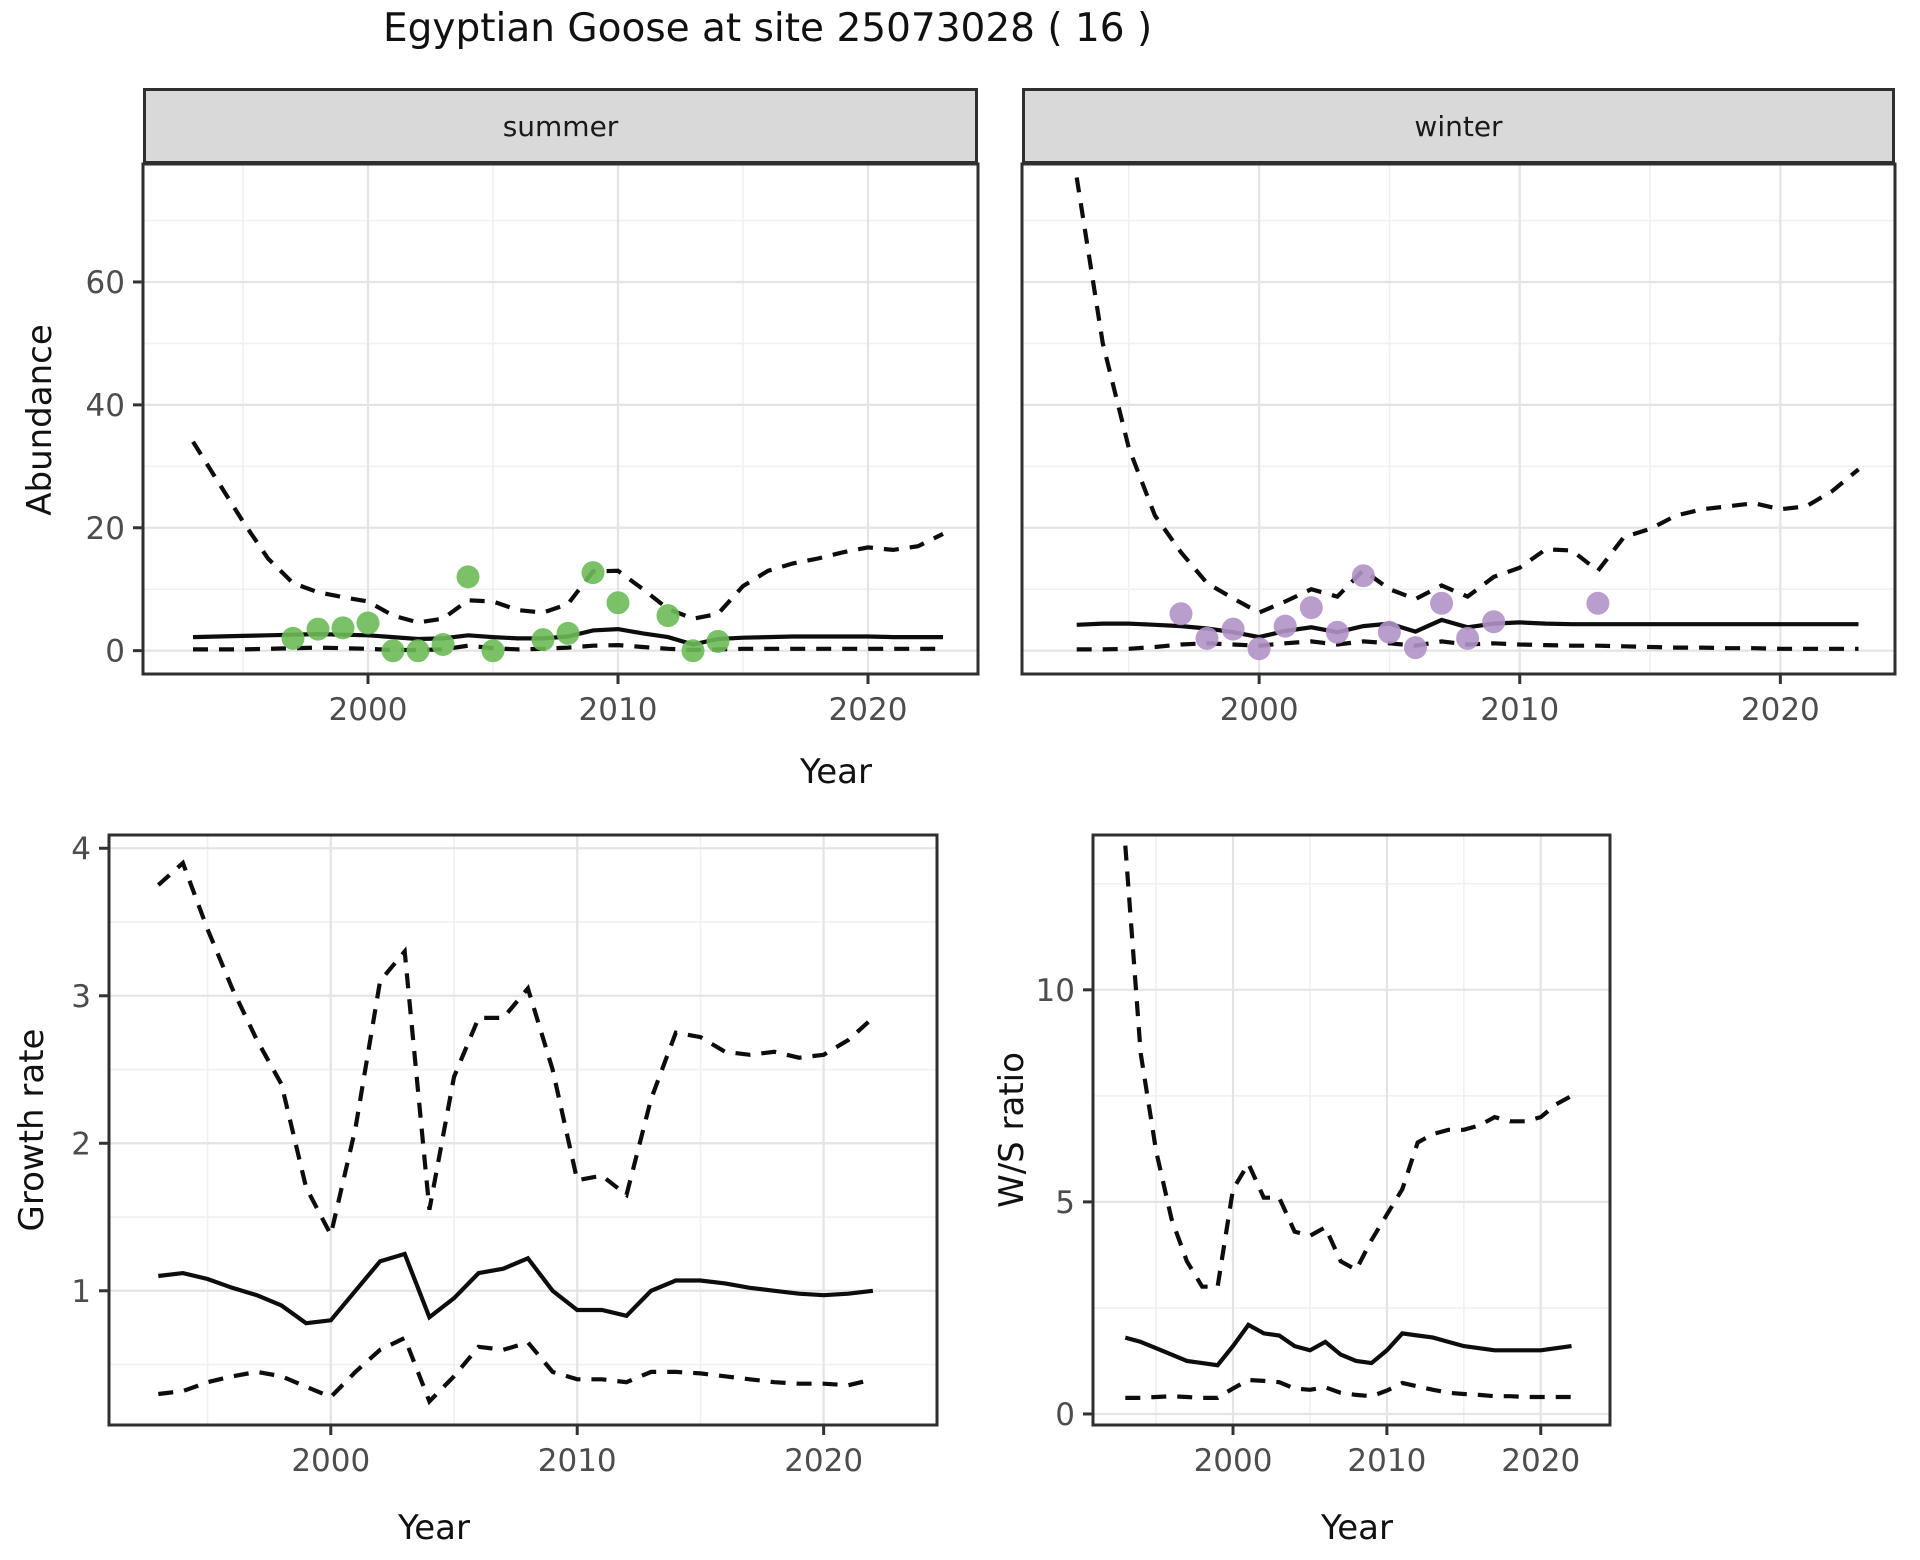 Image resolution: width=1920 pixels, height=1560 pixels. Describe the element at coordinates (105, 529) in the screenshot. I see `y-tick-label: 20` at that location.